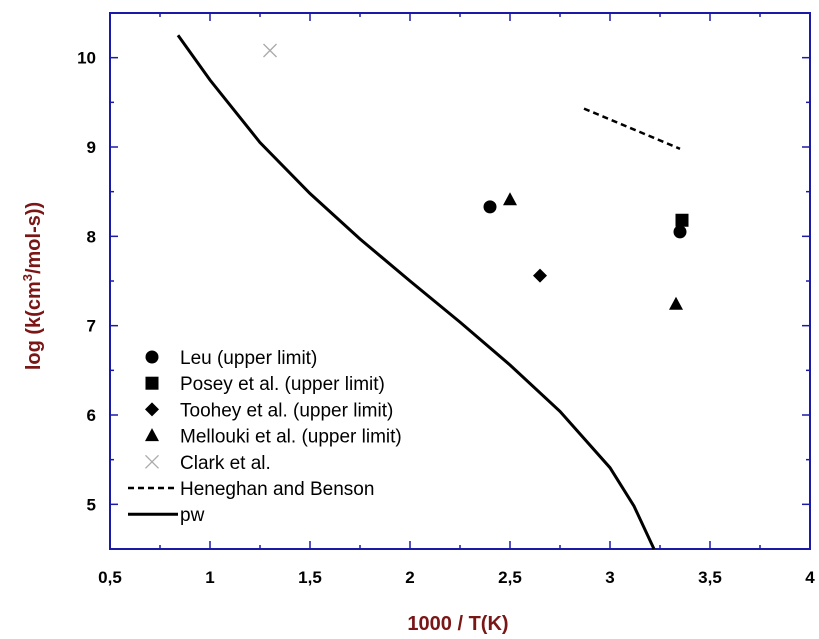  I want to click on x-axis-title: 1000 / T(K), so click(457, 624).